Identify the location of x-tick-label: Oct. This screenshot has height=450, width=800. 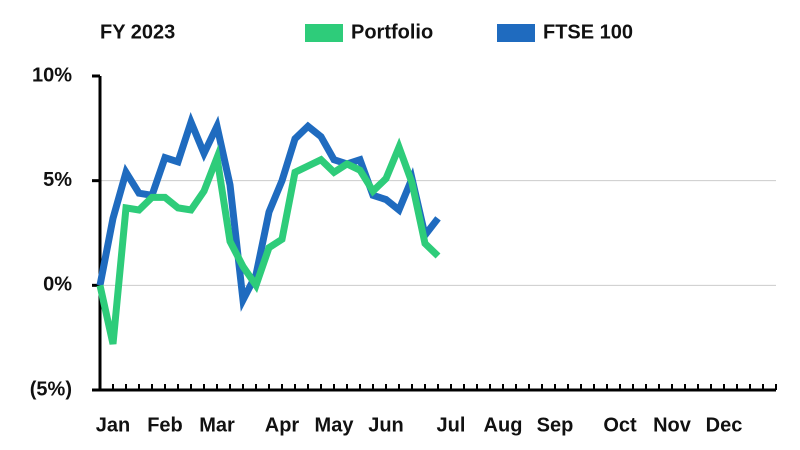
(620, 425).